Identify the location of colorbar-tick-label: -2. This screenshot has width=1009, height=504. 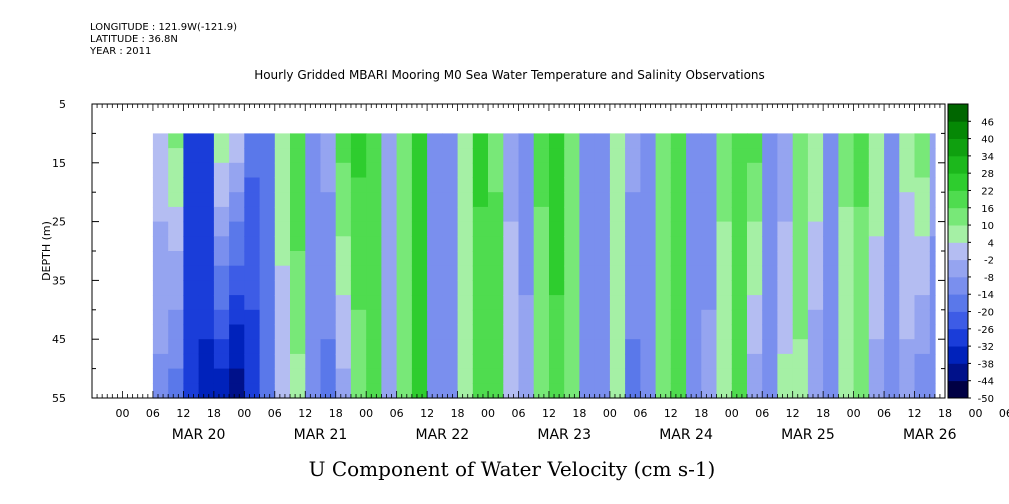
(989, 261).